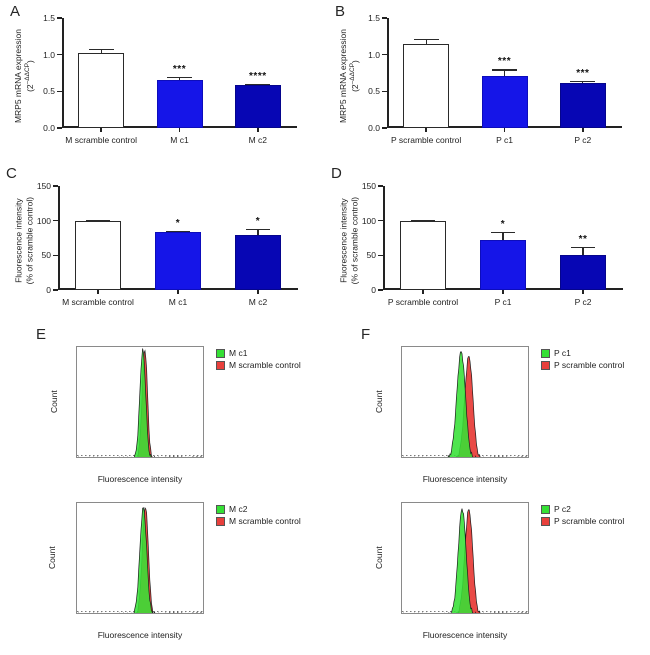  I want to click on legend-label: M c1, so click(238, 353).